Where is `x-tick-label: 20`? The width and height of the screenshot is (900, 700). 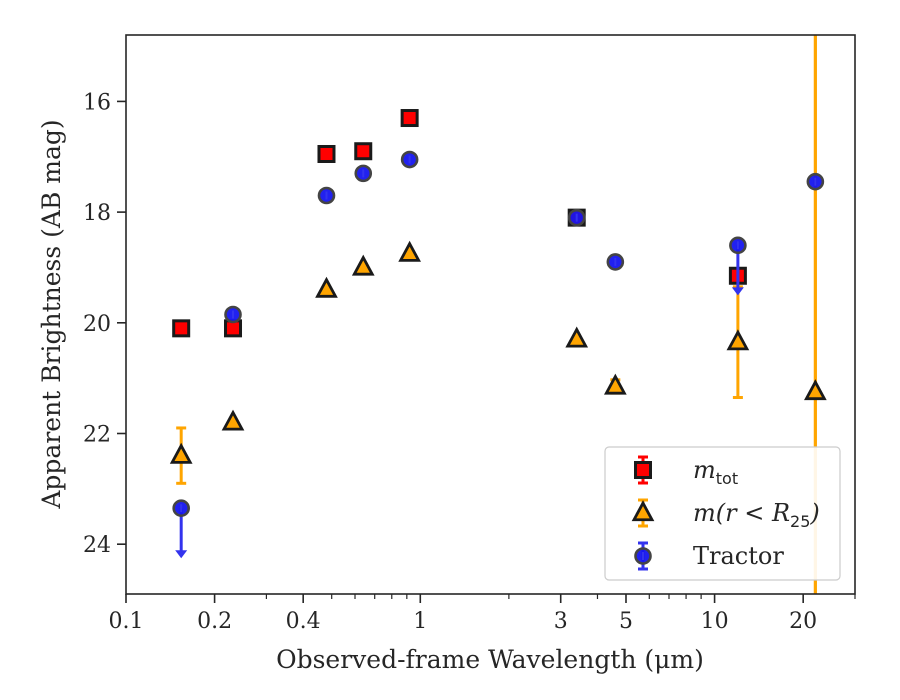
x-tick-label: 20 is located at coordinates (803, 621).